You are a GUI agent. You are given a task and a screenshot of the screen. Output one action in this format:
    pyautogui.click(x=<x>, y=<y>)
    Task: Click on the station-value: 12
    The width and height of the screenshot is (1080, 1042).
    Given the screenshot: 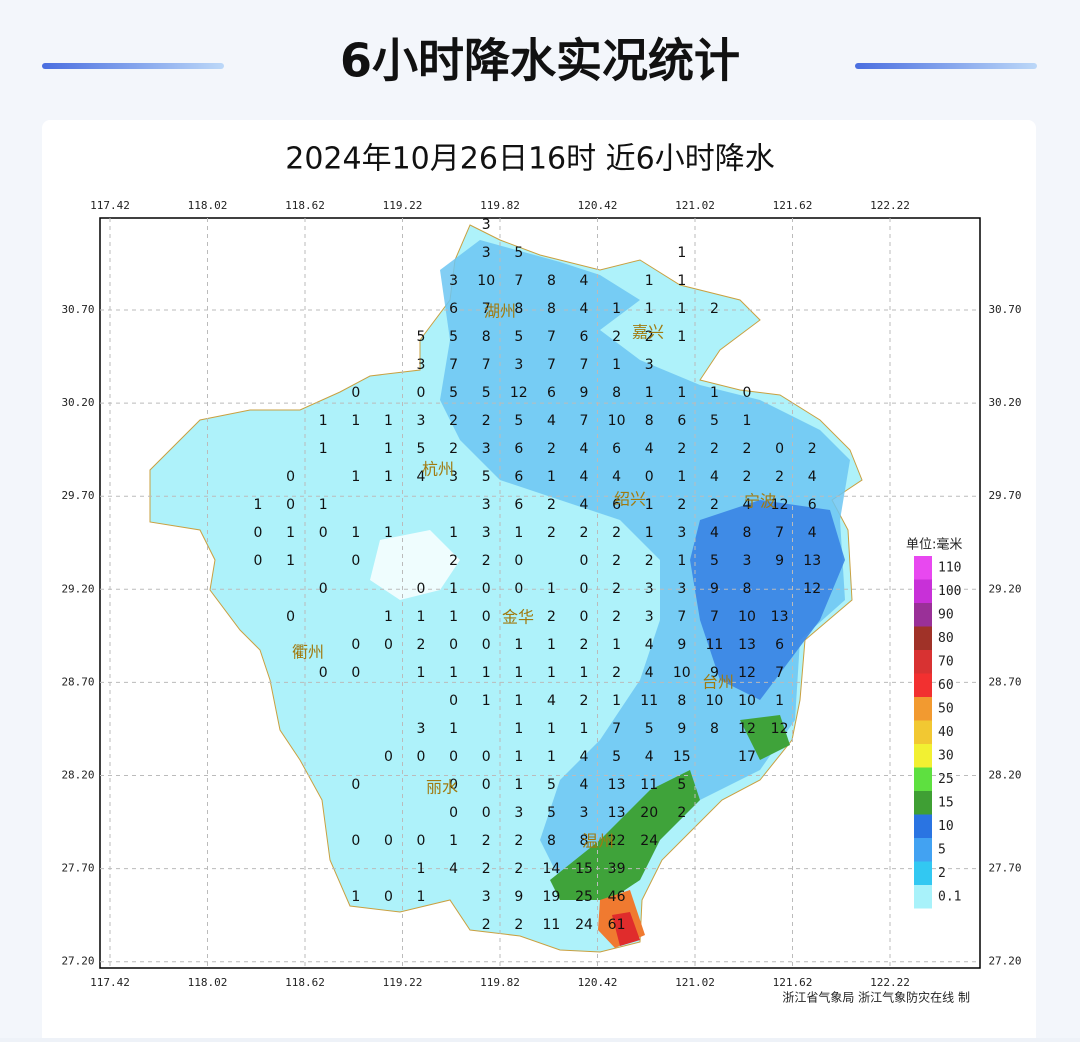 What is the action you would take?
    pyautogui.click(x=780, y=505)
    